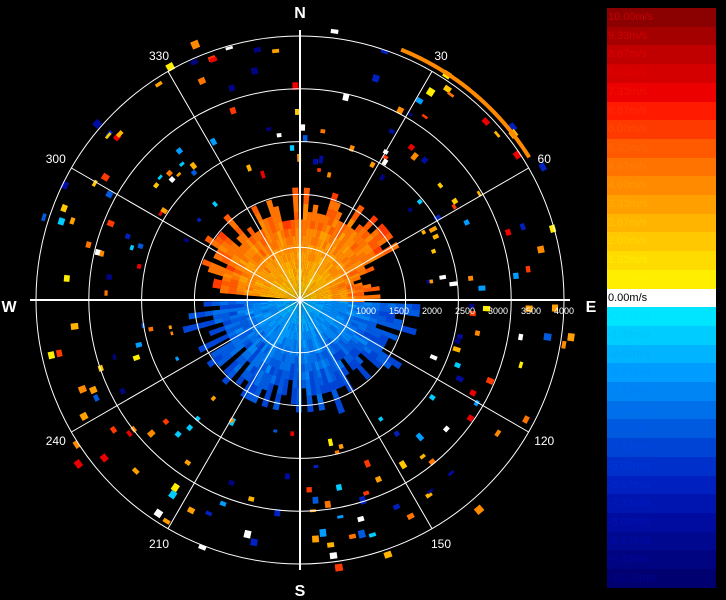 The image size is (726, 600). What do you see at coordinates (661, 410) in the screenshot?
I see `legend-swatch` at bounding box center [661, 410].